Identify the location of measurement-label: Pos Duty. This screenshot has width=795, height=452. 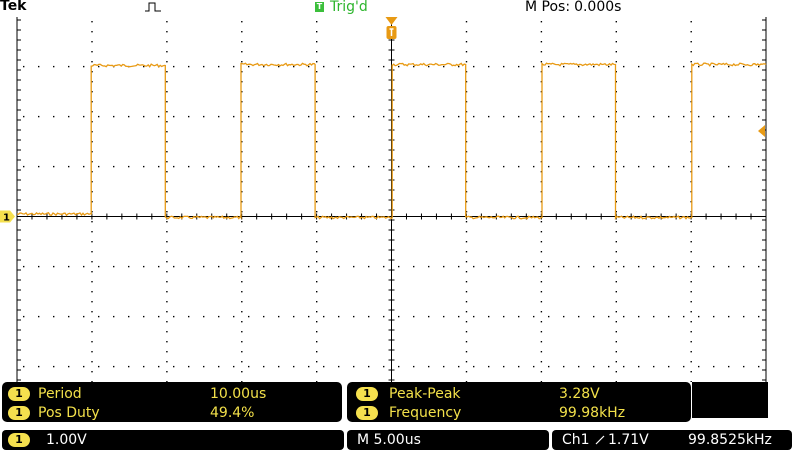
(69, 413).